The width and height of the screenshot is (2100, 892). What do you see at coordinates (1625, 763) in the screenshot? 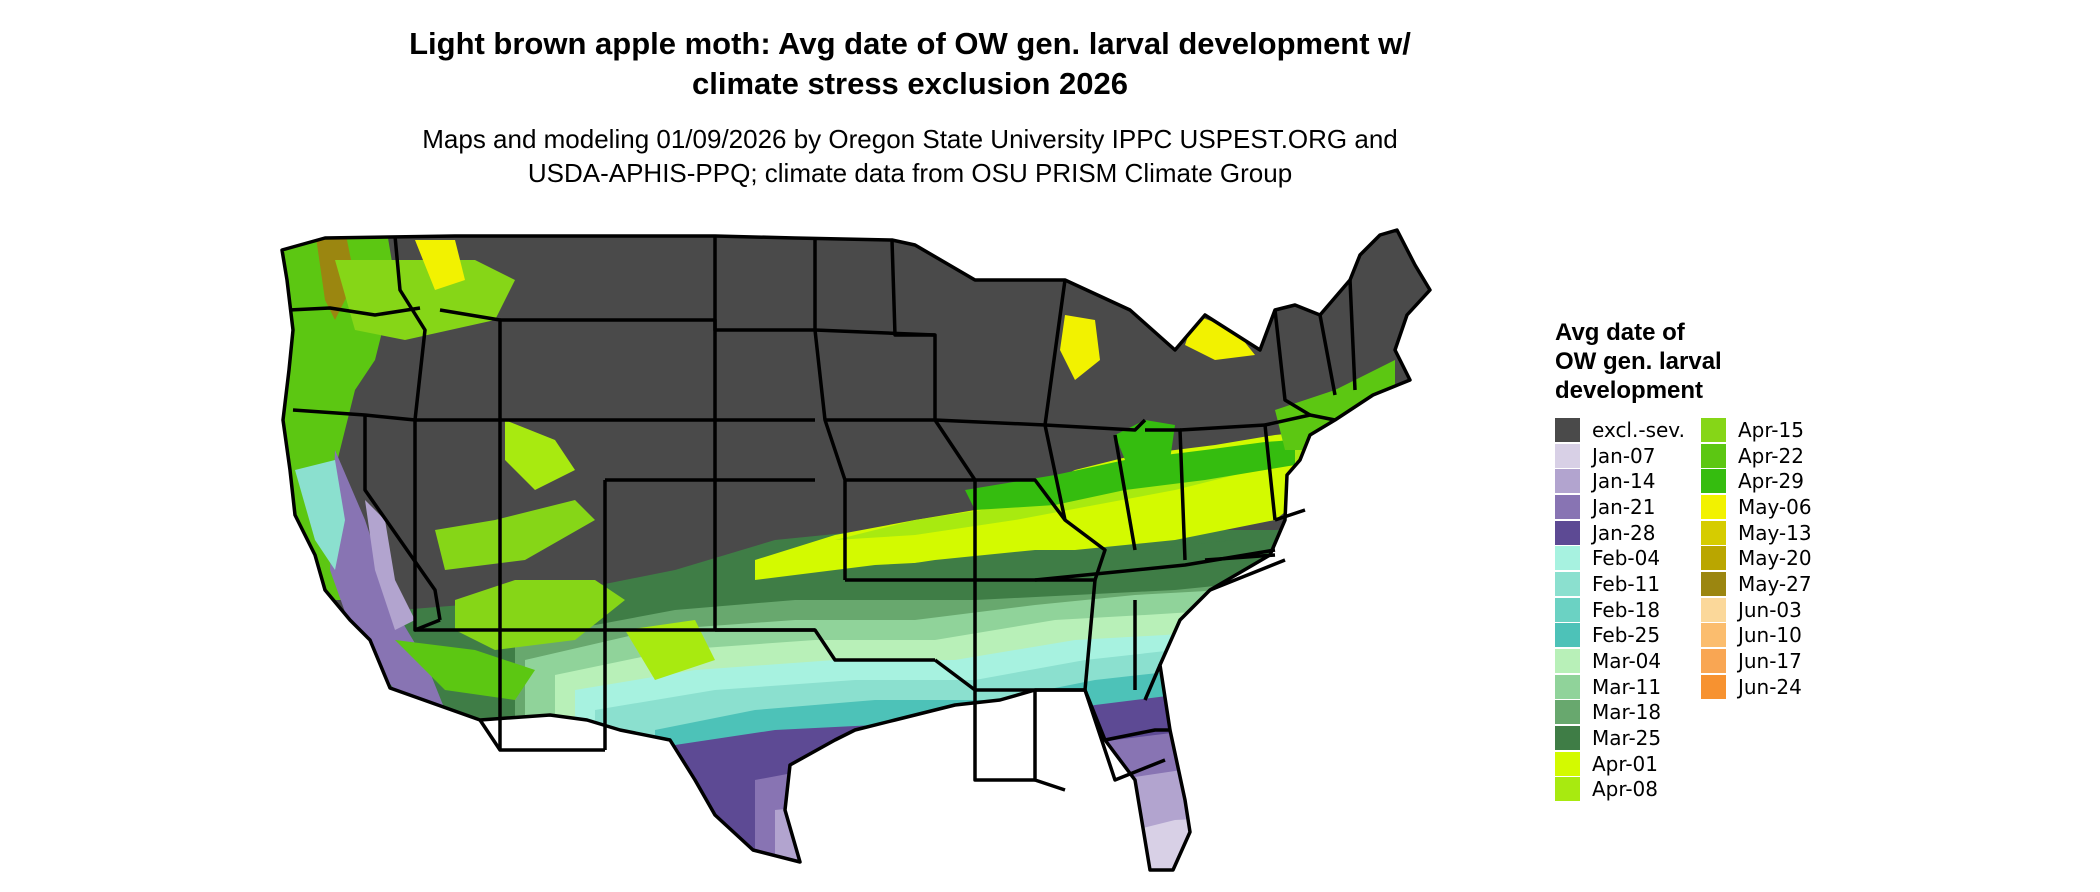
I see `legend-label: Apr-01` at bounding box center [1625, 763].